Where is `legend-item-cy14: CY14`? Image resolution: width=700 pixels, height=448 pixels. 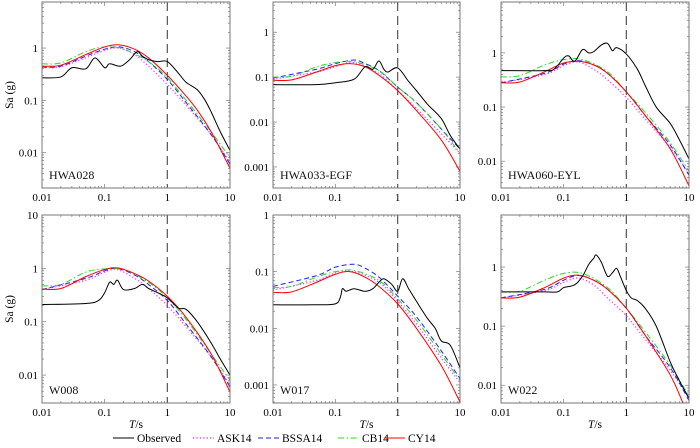 legend-item-cy14: CY14 is located at coordinates (410, 439).